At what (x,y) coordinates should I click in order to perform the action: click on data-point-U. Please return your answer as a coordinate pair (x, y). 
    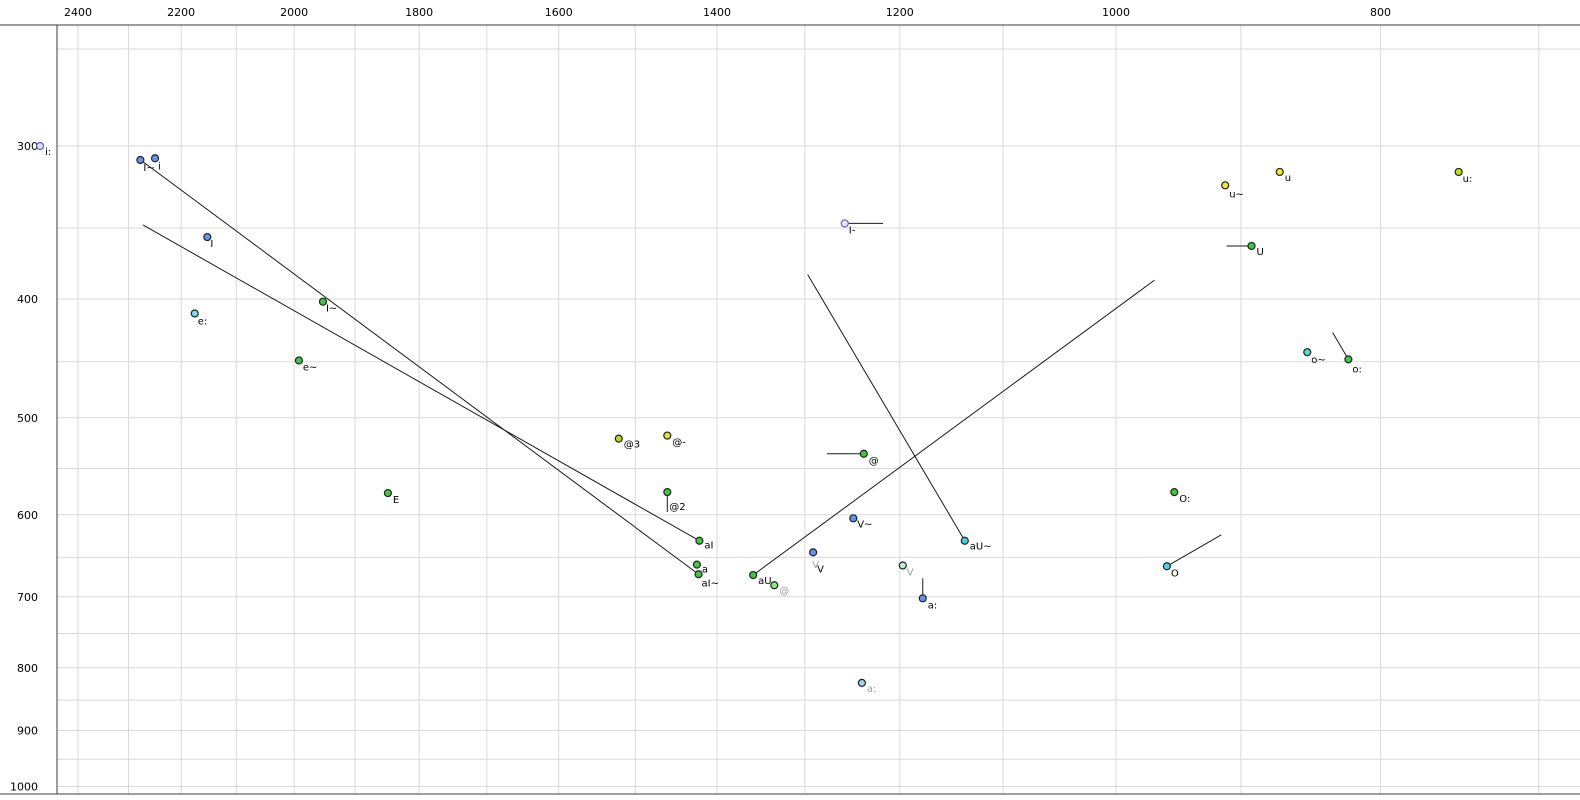
    Looking at the image, I should click on (1251, 246).